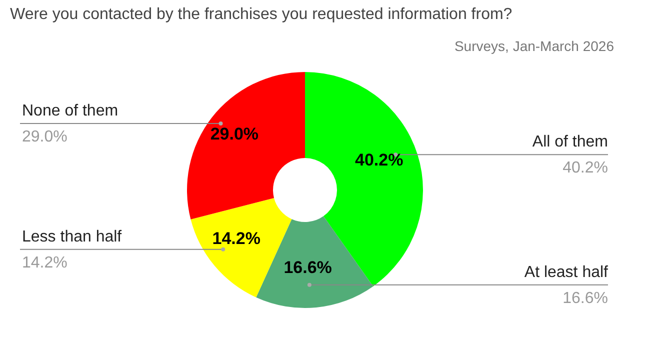  Describe the element at coordinates (45, 263) in the screenshot. I see `text: 14.2%` at that location.